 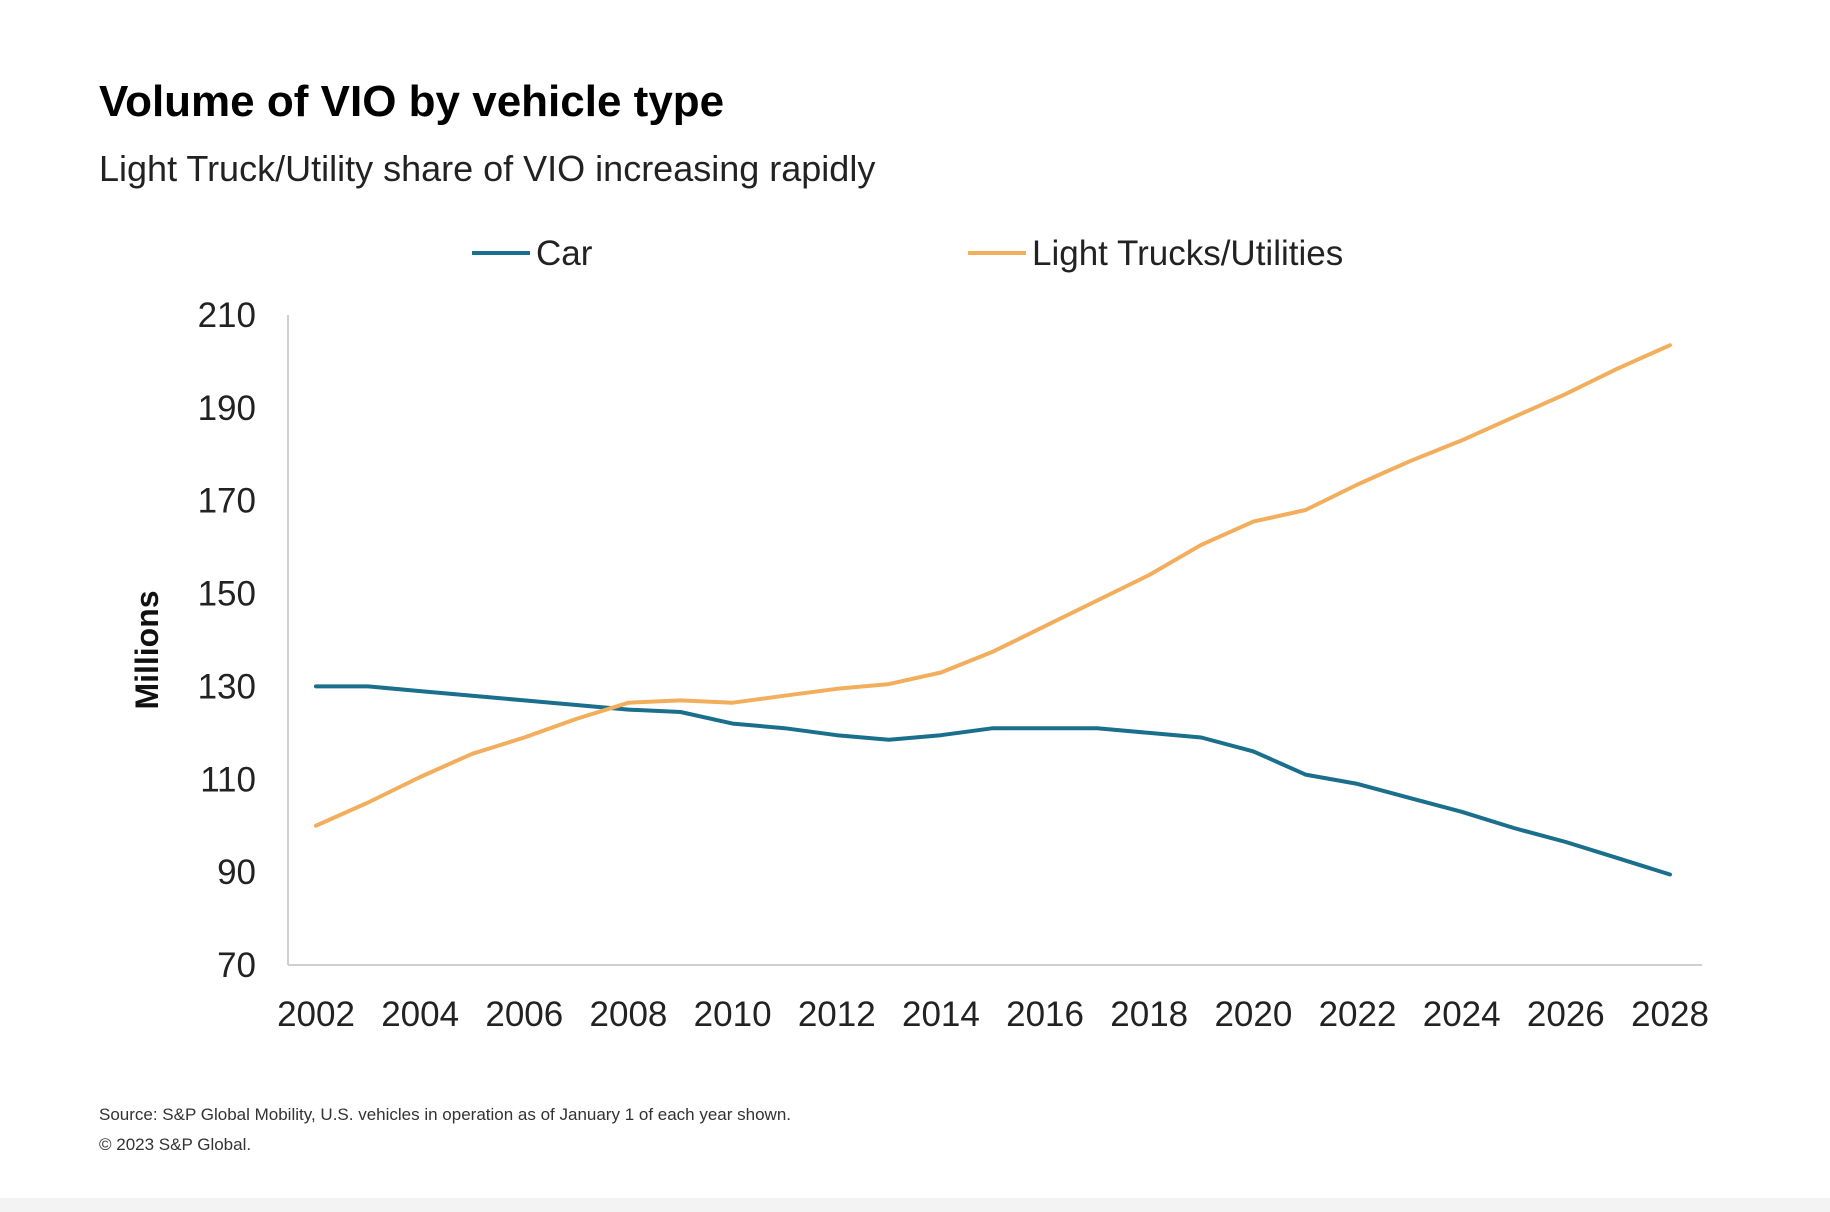 I want to click on legend-label-light-trucks-utilities: Light Trucks/Utilities, so click(x=1187, y=253).